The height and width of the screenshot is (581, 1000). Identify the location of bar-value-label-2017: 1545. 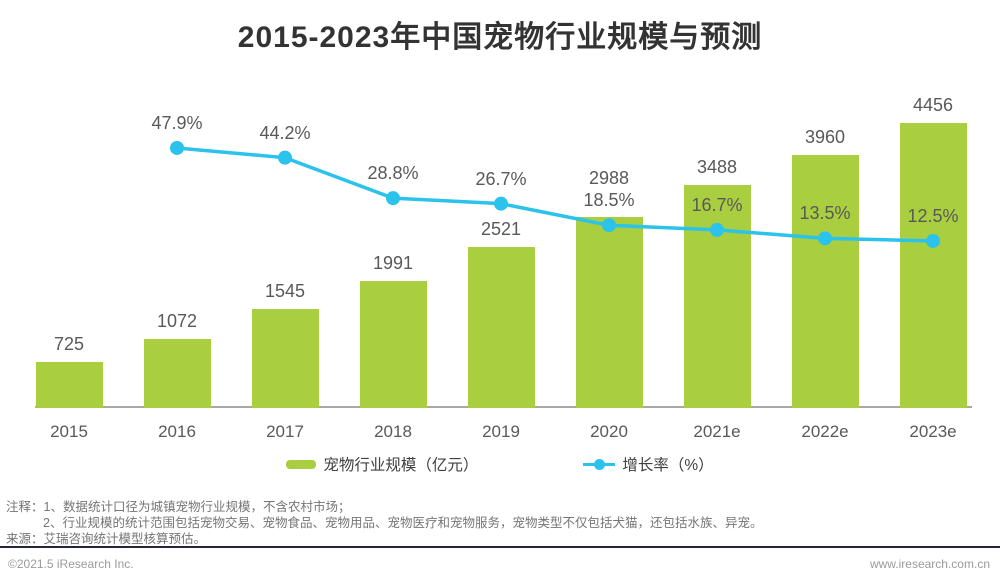
(285, 291).